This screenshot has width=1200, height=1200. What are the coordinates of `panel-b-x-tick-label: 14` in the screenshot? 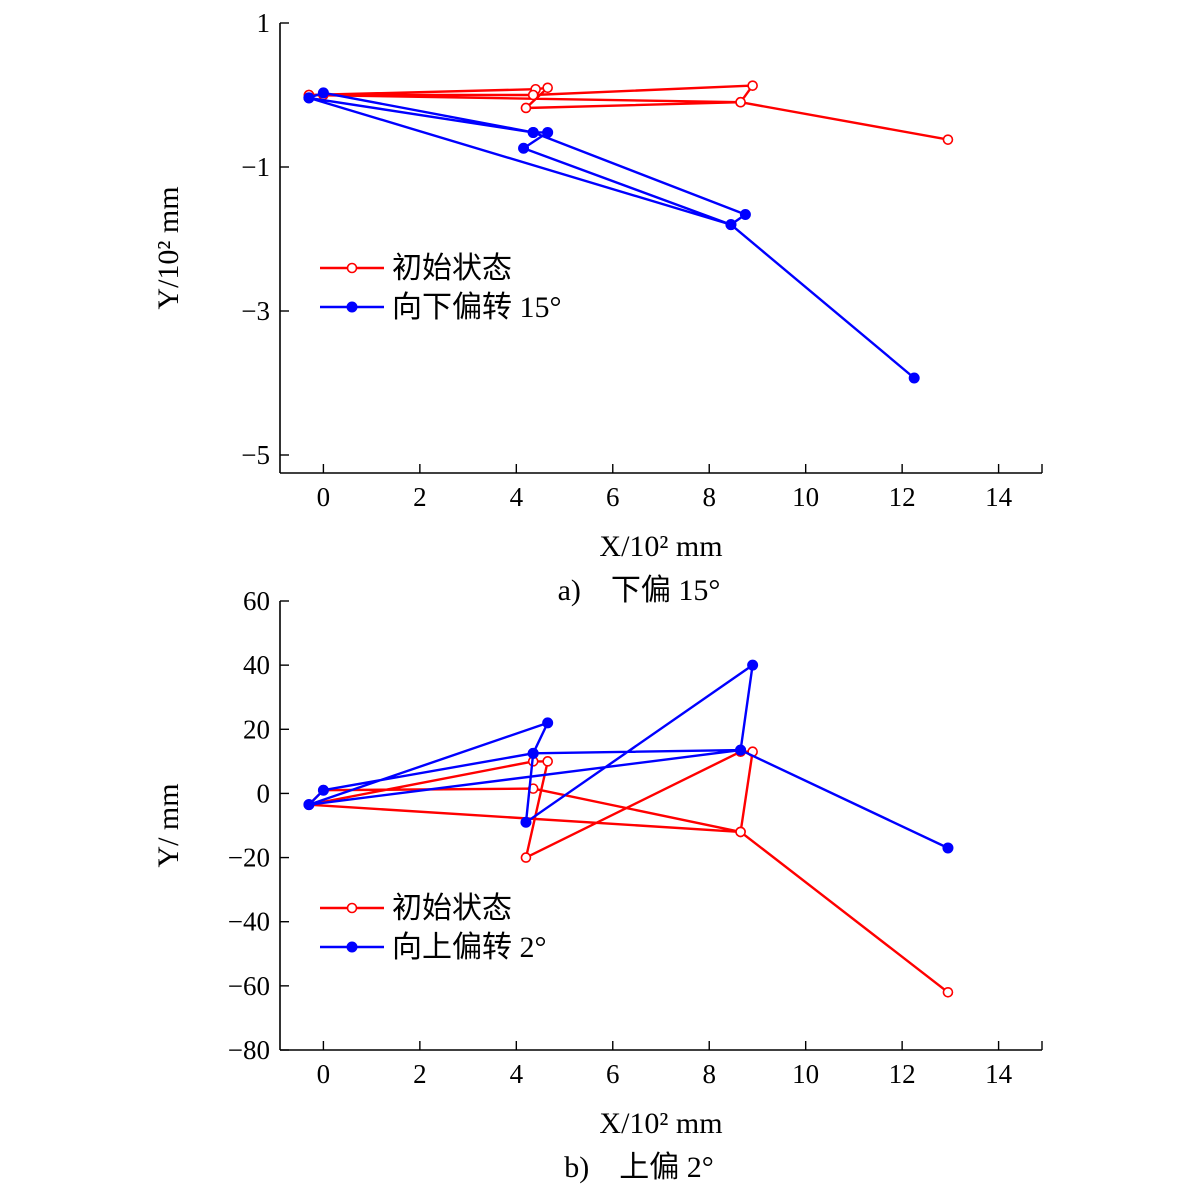 It's located at (999, 1074).